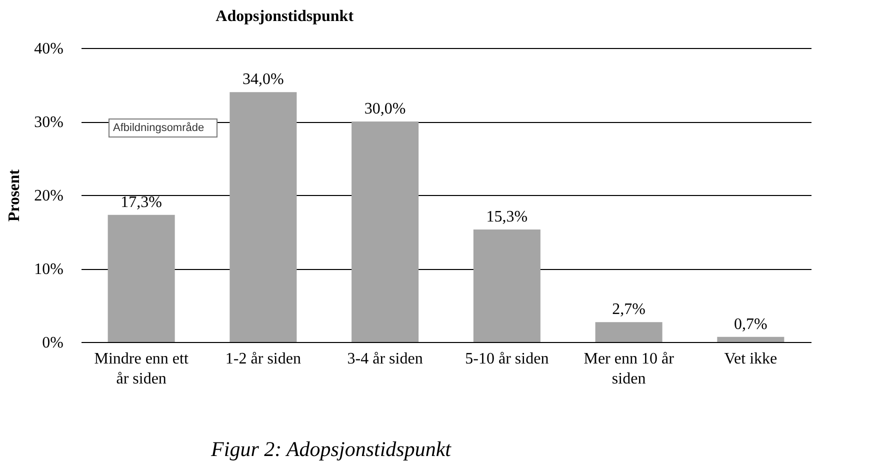 The image size is (872, 475). Describe the element at coordinates (385, 359) in the screenshot. I see `x-tick-label: 3-4 år siden` at that location.